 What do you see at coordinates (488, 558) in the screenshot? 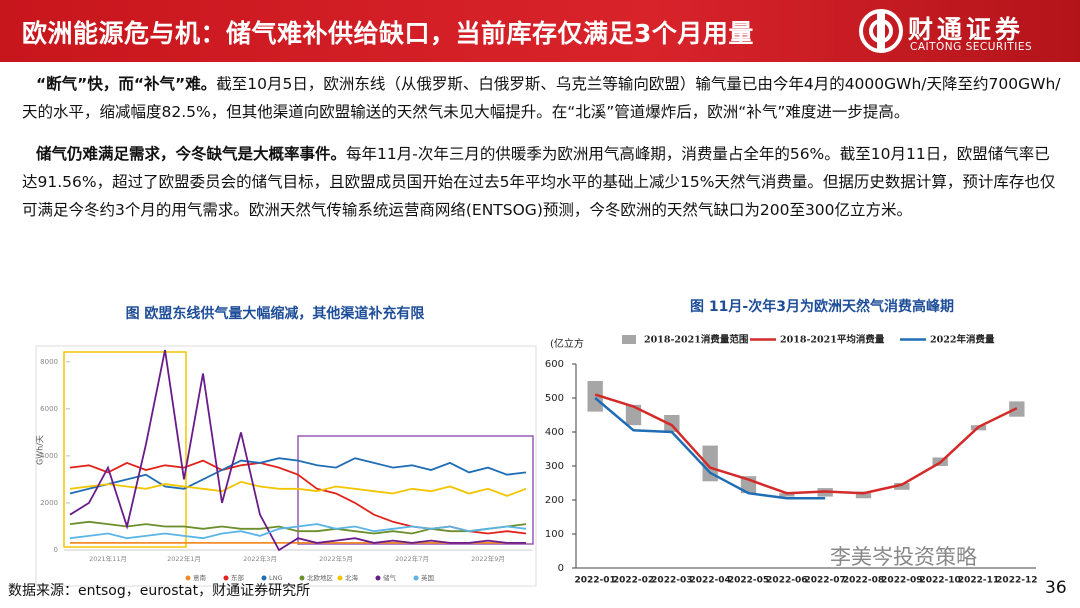
I see `x-tick-label: 2022年9月` at bounding box center [488, 558].